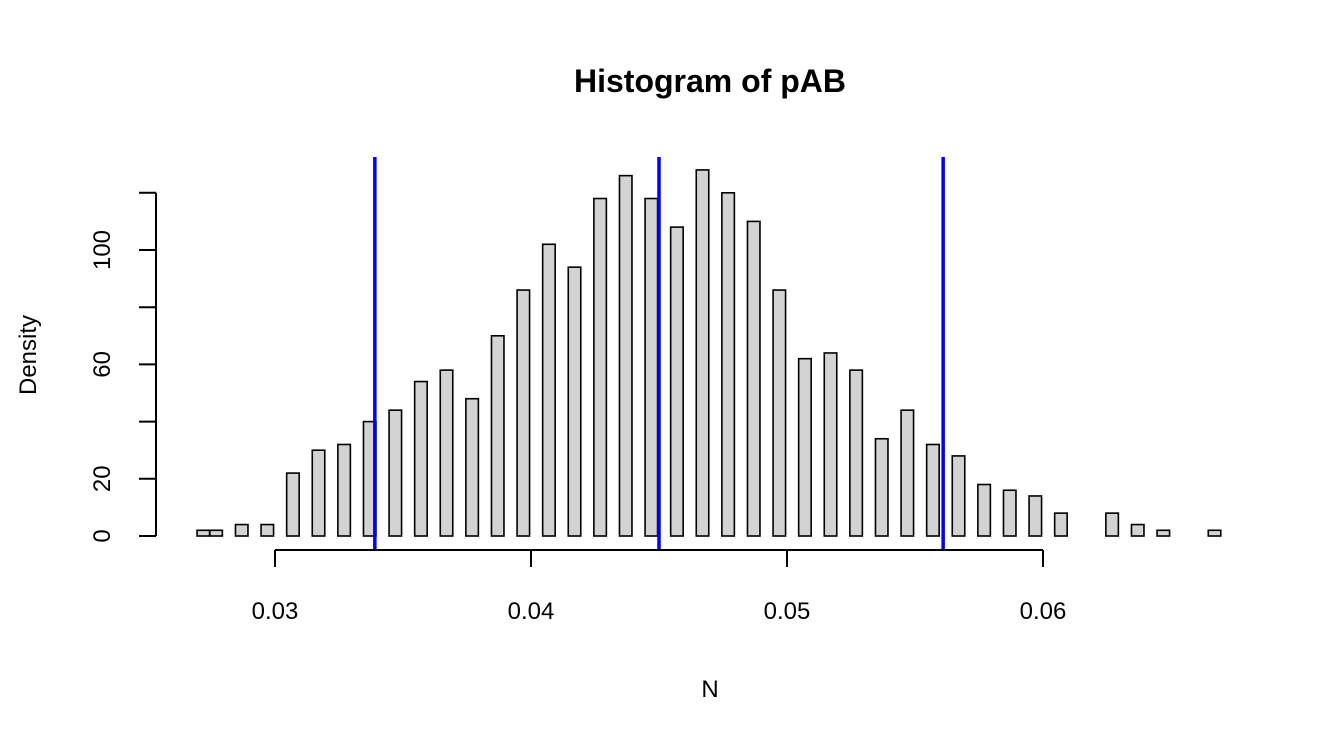 The height and width of the screenshot is (747, 1344). I want to click on x-tick-label: 0.05, so click(787, 611).